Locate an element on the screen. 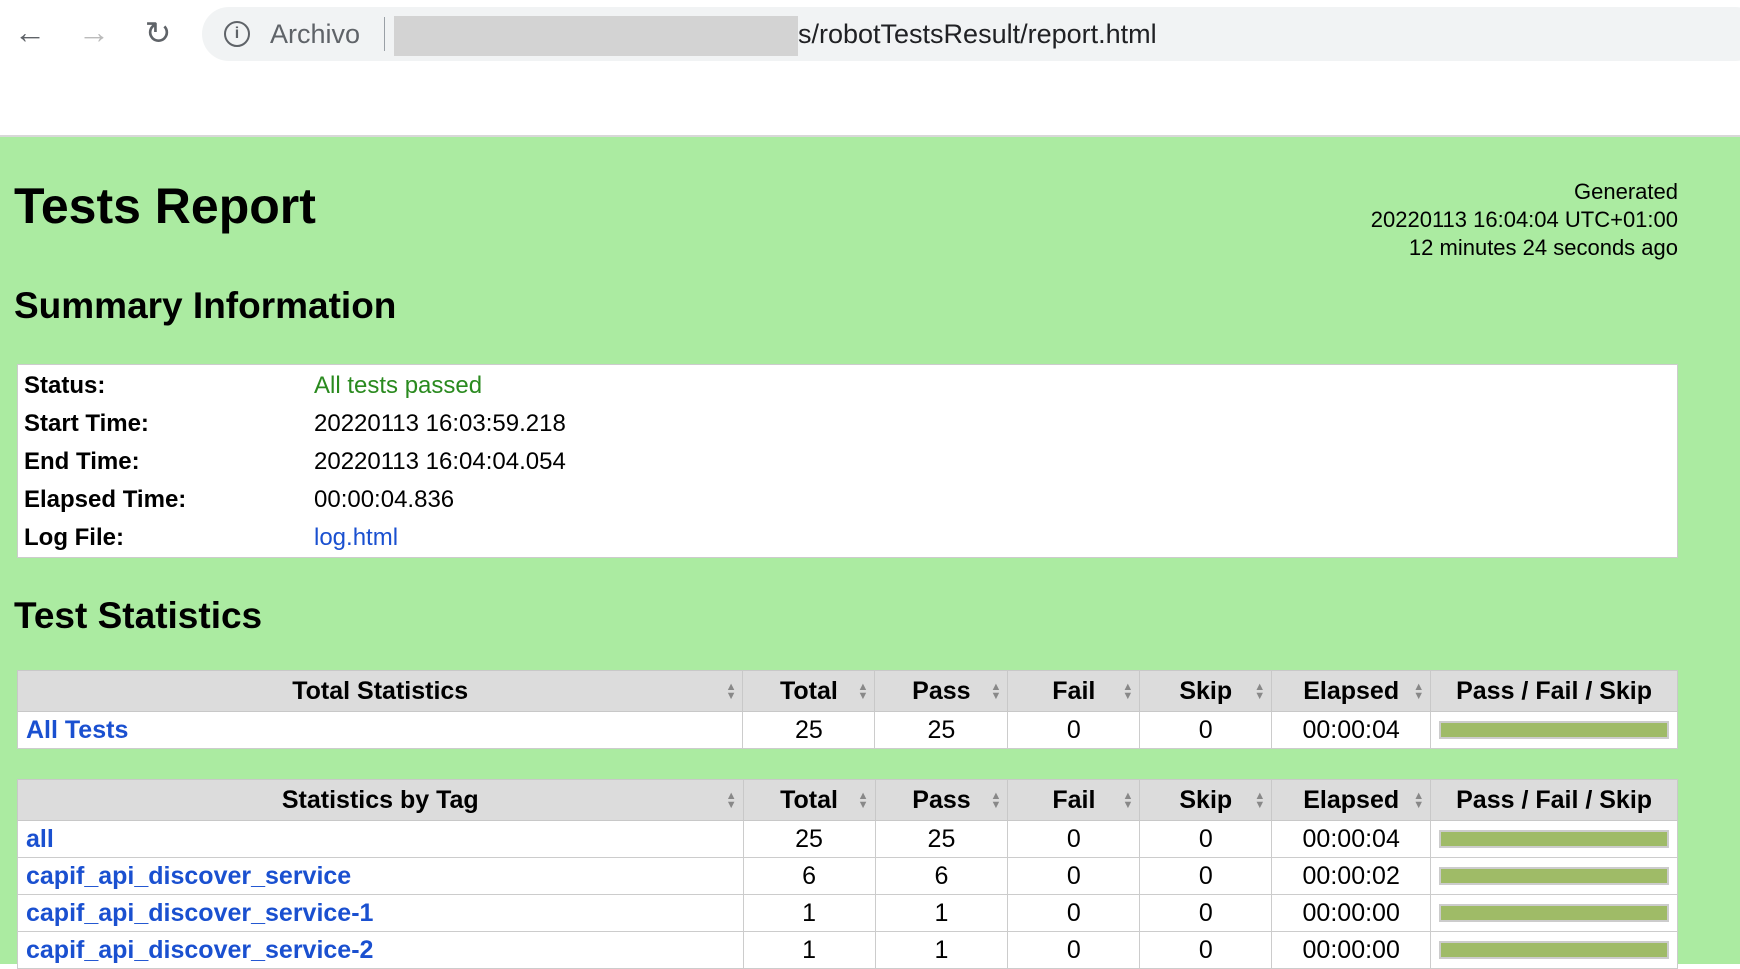 The image size is (1740, 969). stat-name-cell: all is located at coordinates (380, 839).